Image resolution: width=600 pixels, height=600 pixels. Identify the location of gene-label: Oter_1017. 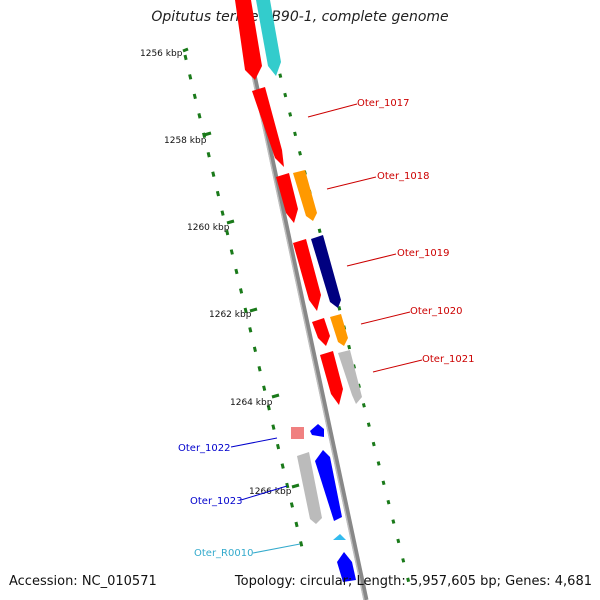
(383, 103).